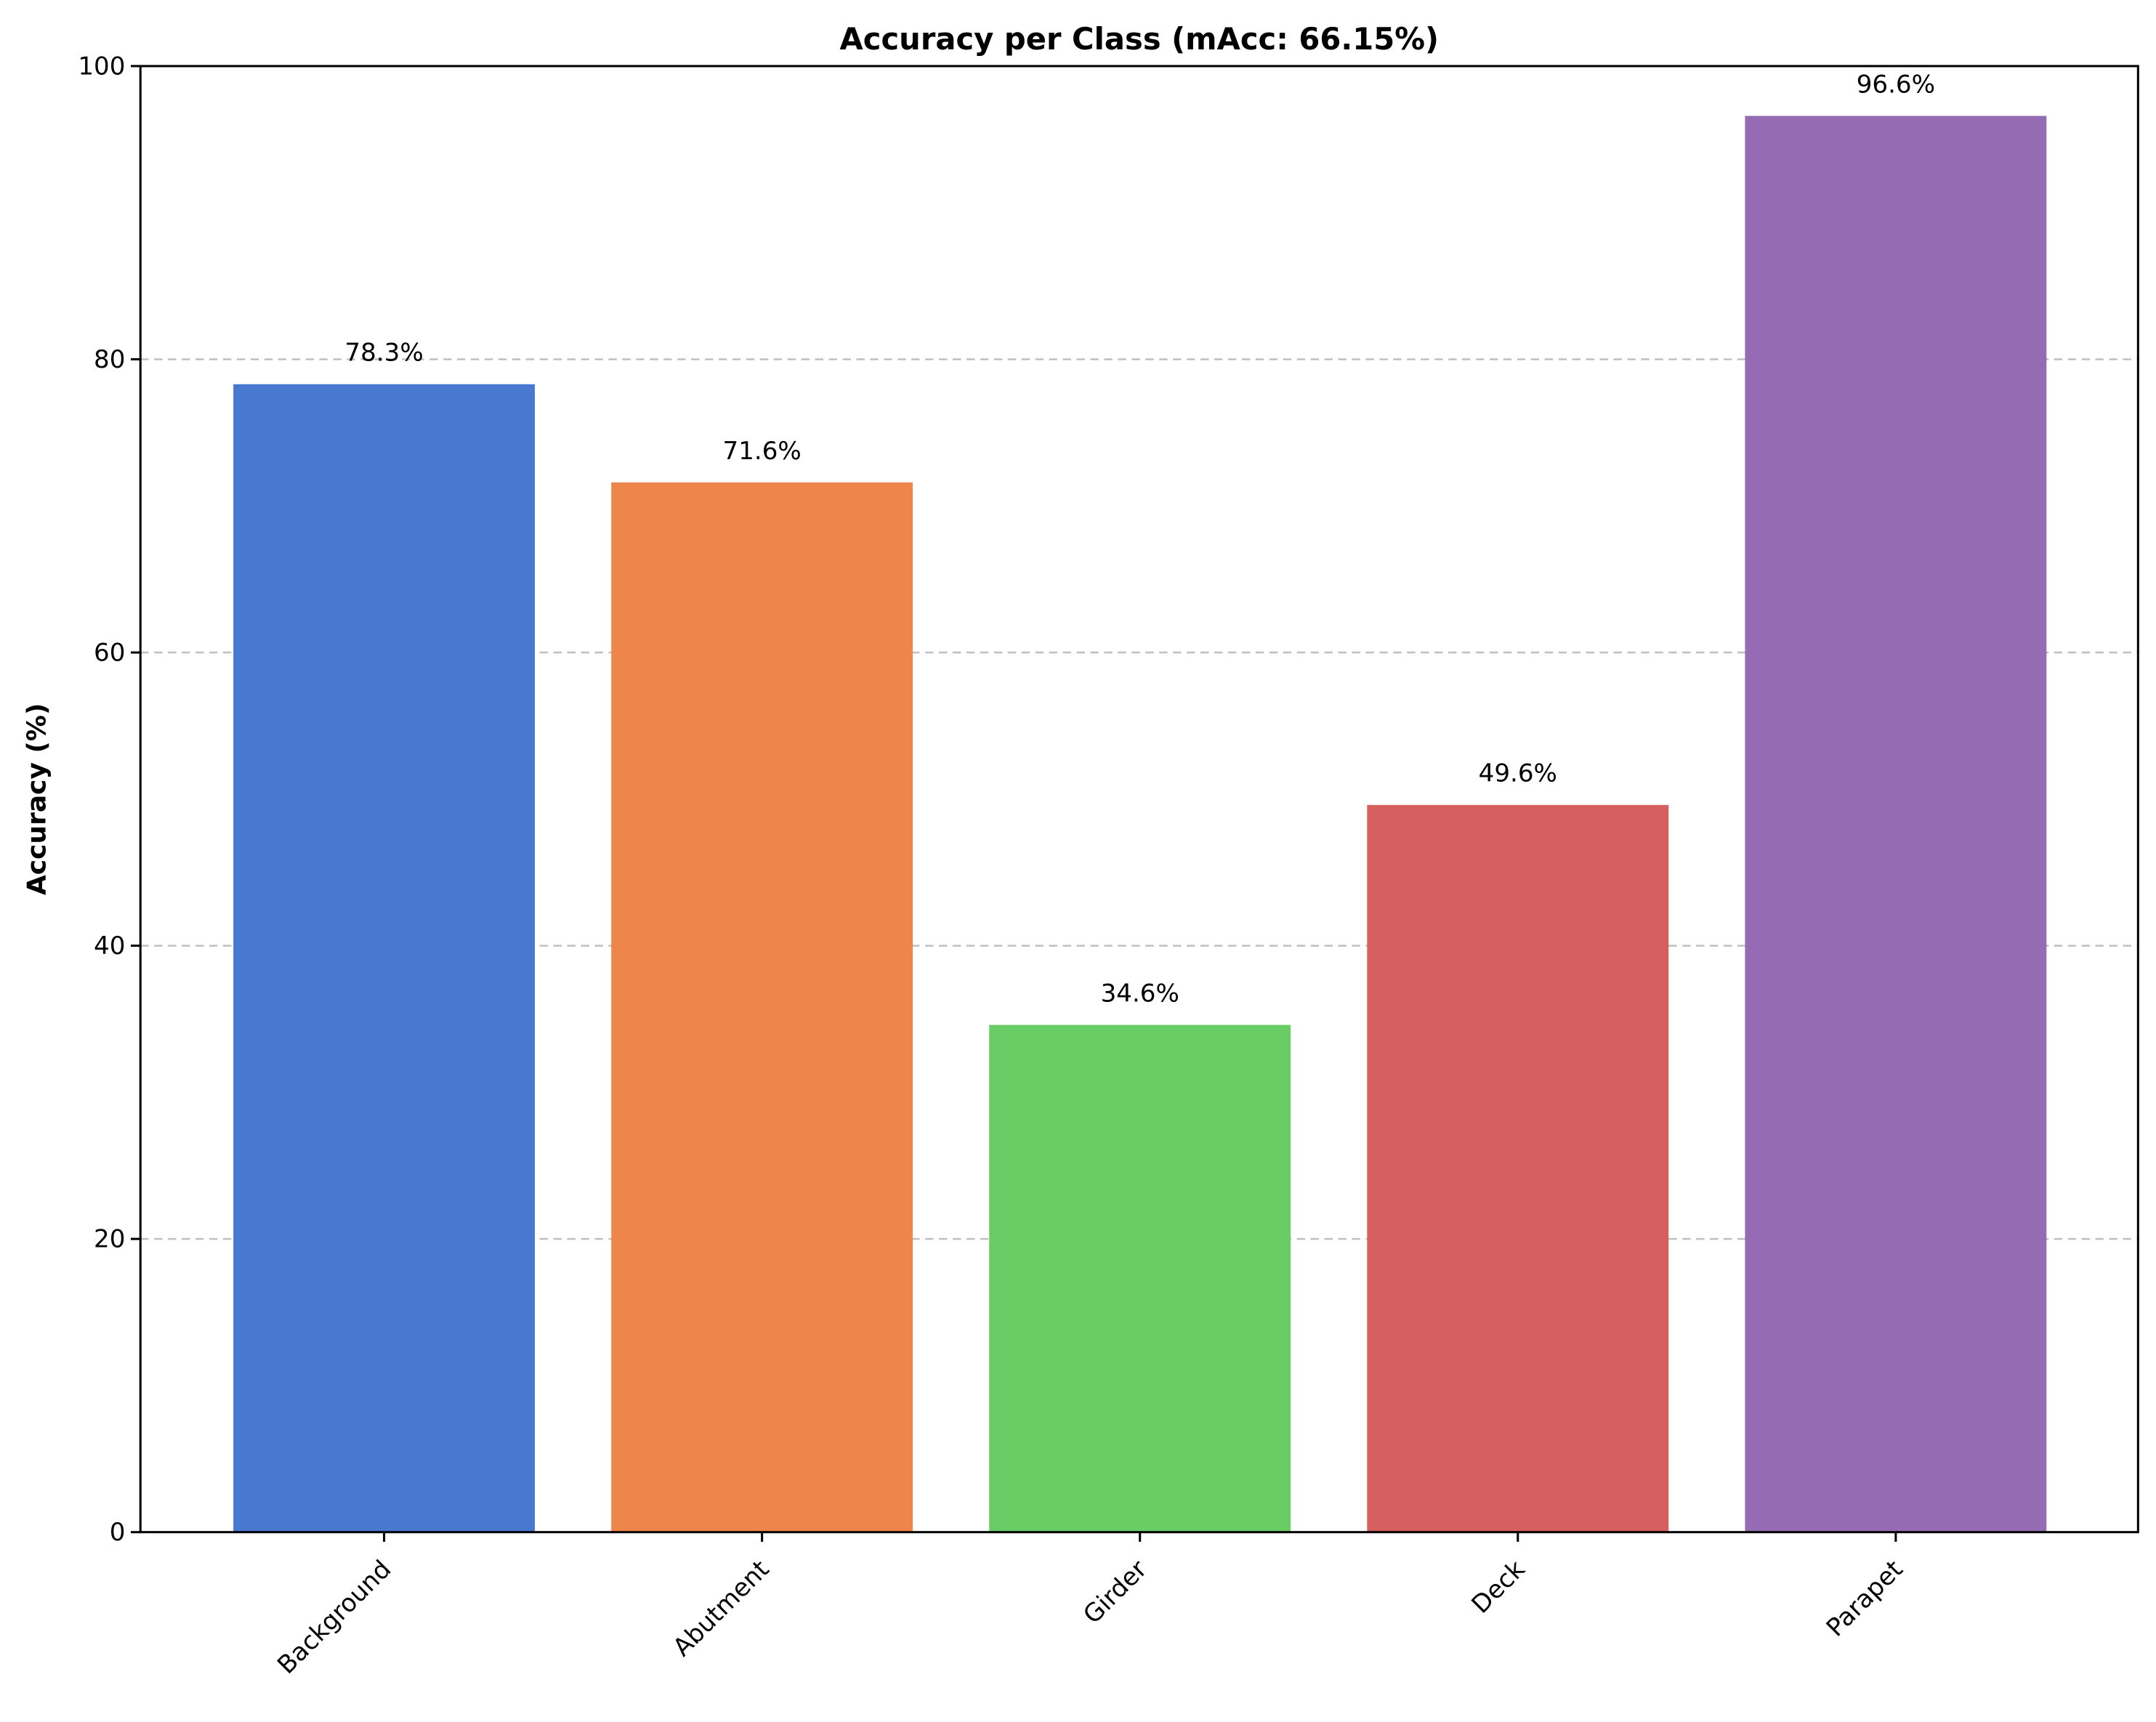 The height and width of the screenshot is (1722, 2156). What do you see at coordinates (1518, 1168) in the screenshot?
I see `bar-deck` at bounding box center [1518, 1168].